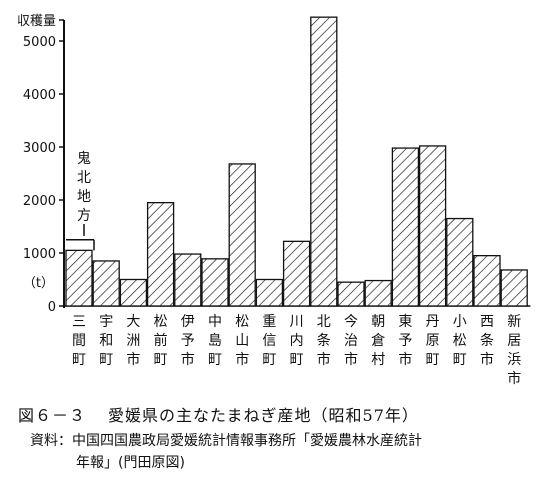  I want to click on x-tick-label: 松山市, so click(242, 341).